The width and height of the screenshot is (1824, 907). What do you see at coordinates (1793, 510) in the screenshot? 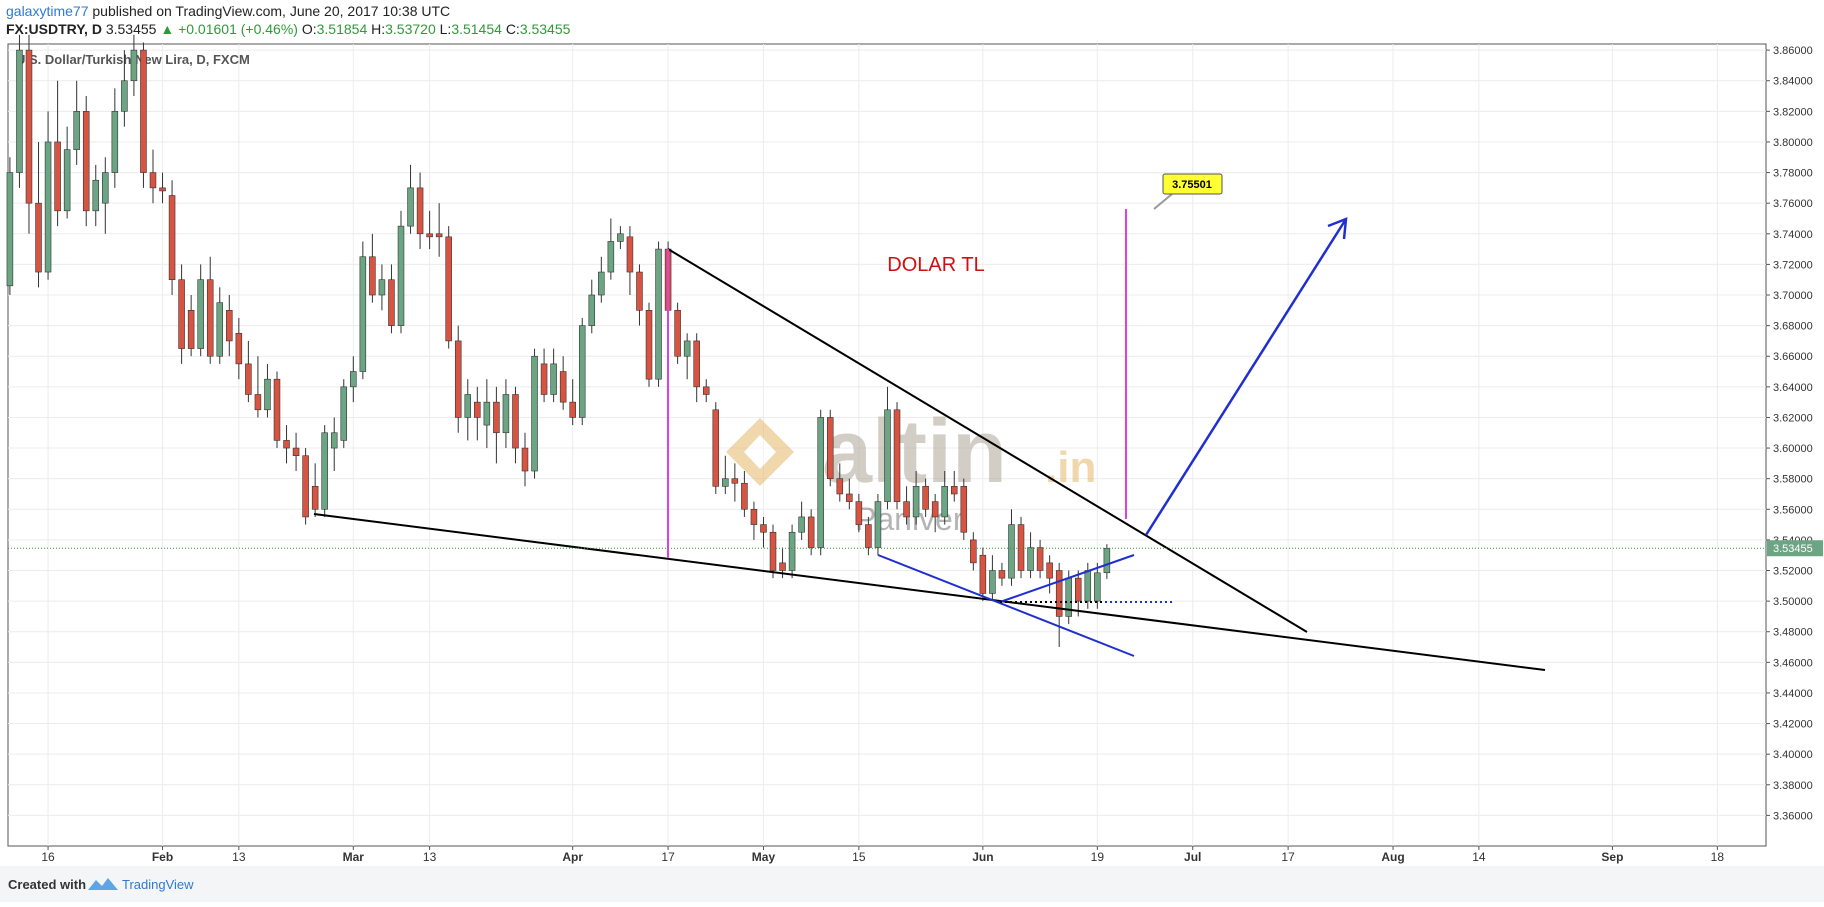
I see `y-tick-label: 3.56000` at bounding box center [1793, 510].